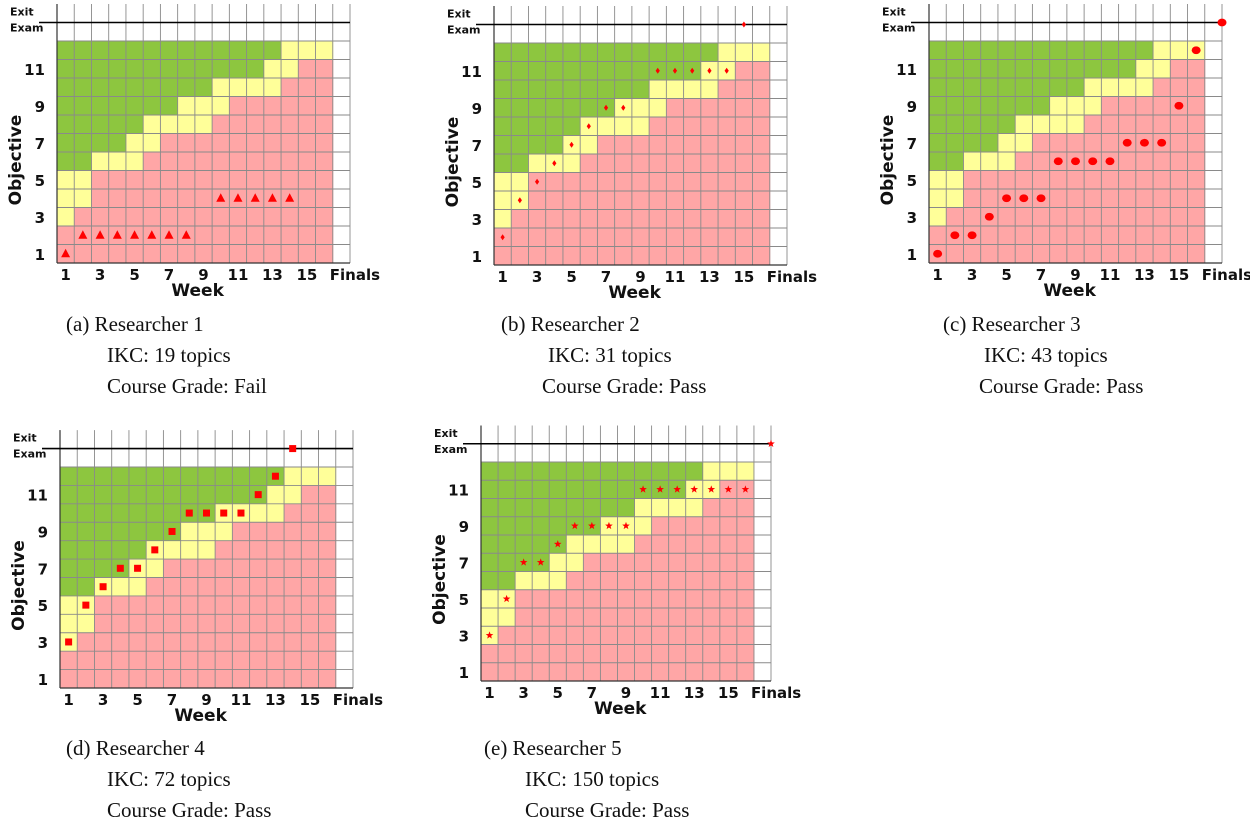  What do you see at coordinates (169, 779) in the screenshot?
I see `caption-ikc: IKC: 72 topics` at bounding box center [169, 779].